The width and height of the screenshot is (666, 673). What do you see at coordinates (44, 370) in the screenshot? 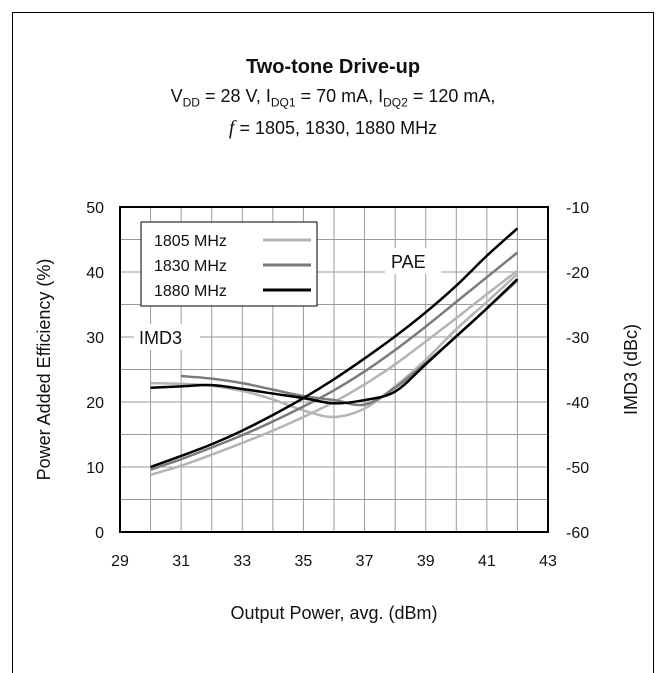
I see `y-axis-label-left: Power Added Efficiency (%)` at bounding box center [44, 370].